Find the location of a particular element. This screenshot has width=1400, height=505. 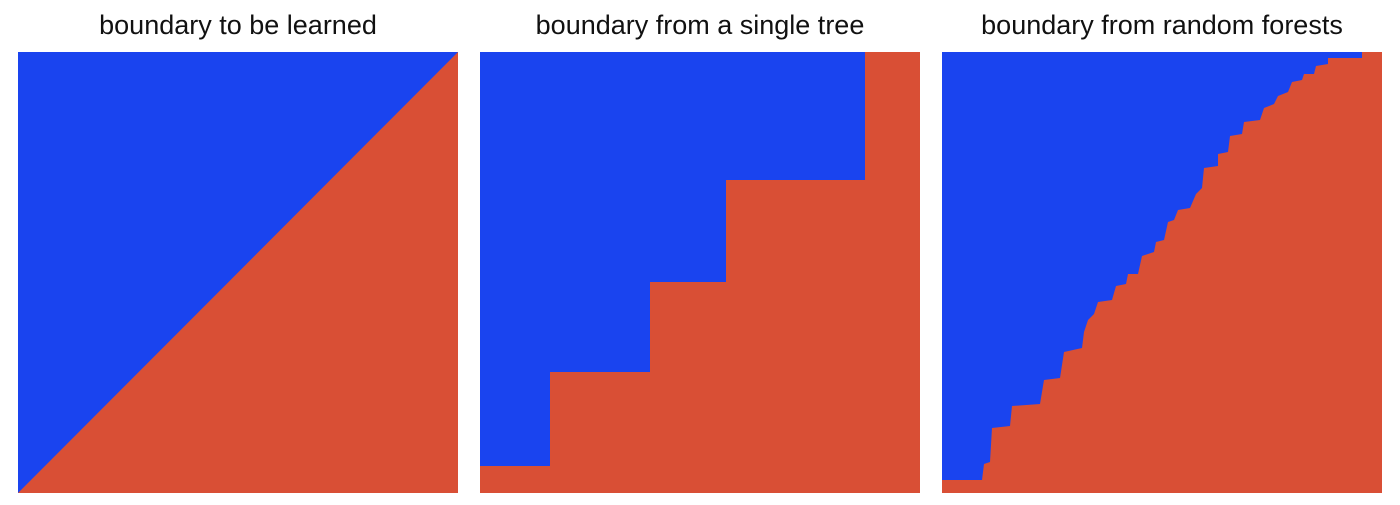

panel-title-target-boundary: boundary to be learned is located at coordinates (238, 25).